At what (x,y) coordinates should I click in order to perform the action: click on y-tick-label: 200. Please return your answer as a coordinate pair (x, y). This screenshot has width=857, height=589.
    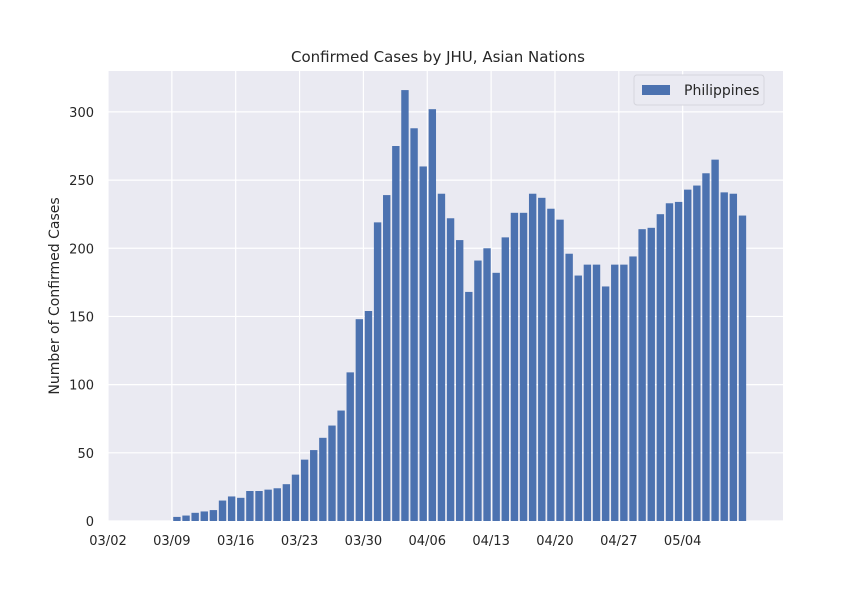
    Looking at the image, I should click on (81, 249).